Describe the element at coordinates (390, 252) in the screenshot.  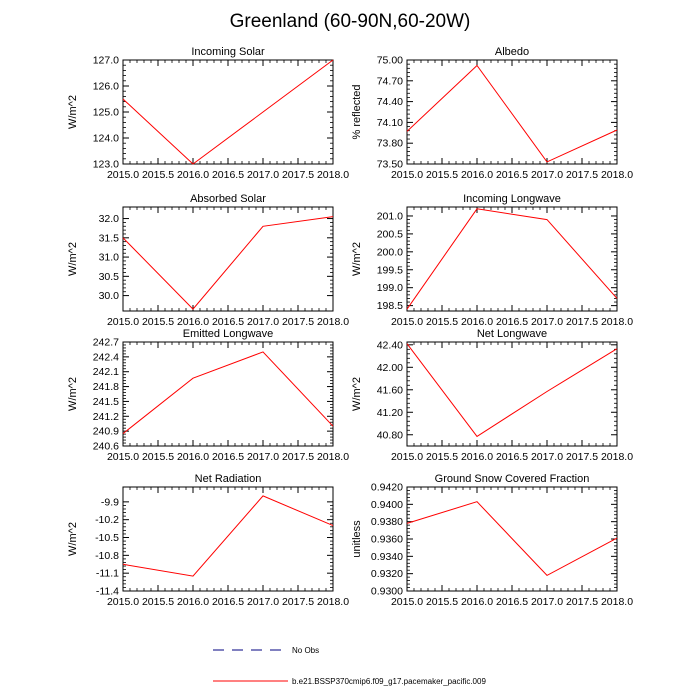
I see `y-tick-label: 200.0` at that location.